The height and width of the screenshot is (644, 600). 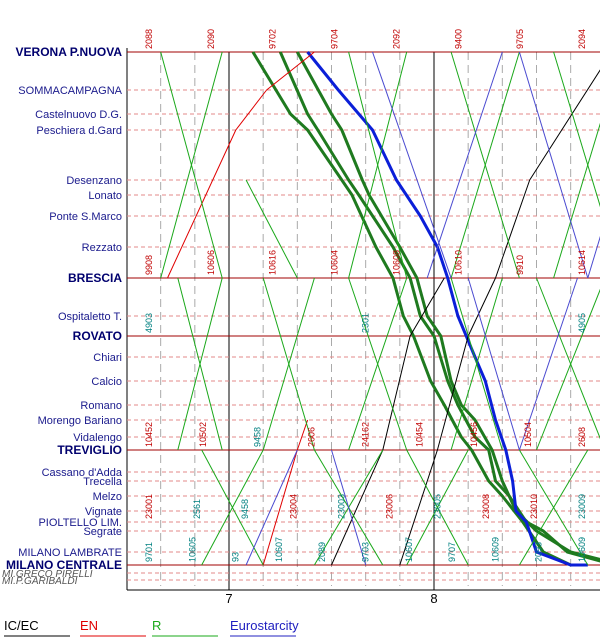 I want to click on hour-label: 8, so click(x=433, y=598).